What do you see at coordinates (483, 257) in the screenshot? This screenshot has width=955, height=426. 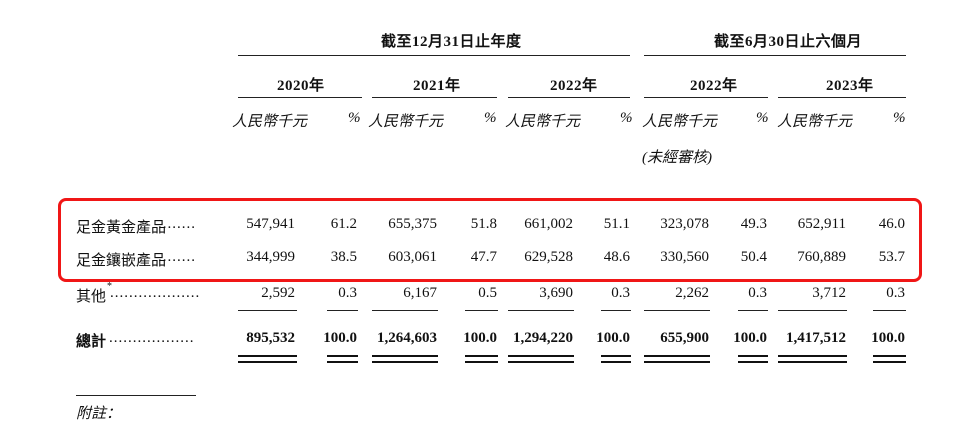 I see `table-cell: 47.7` at bounding box center [483, 257].